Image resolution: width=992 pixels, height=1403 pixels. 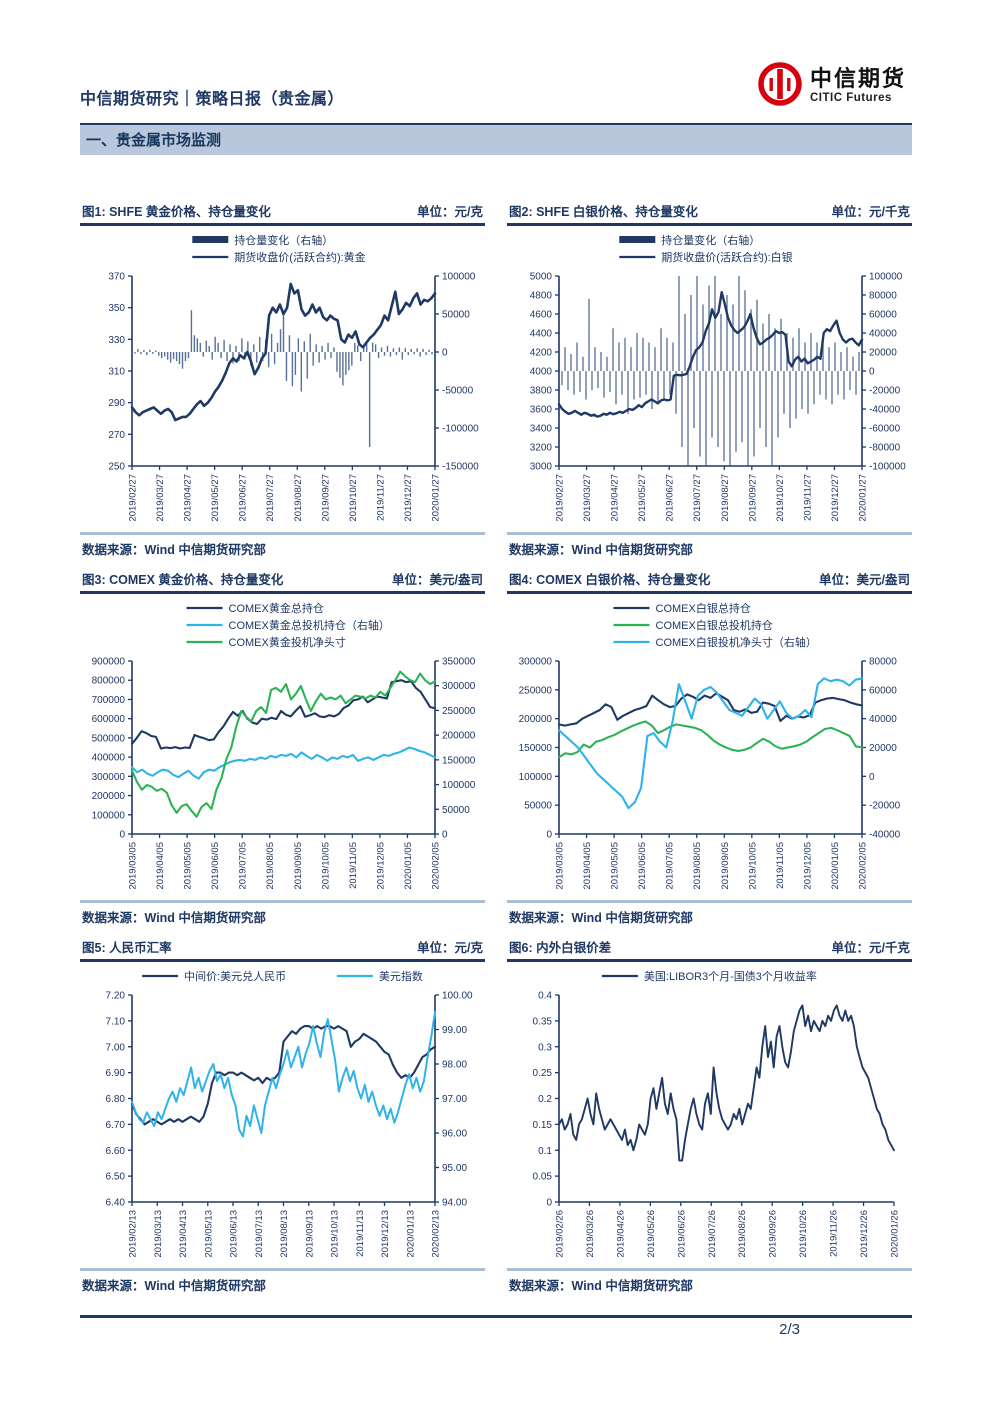 I want to click on svg-text: 2019/10/26, so click(x=803, y=1234).